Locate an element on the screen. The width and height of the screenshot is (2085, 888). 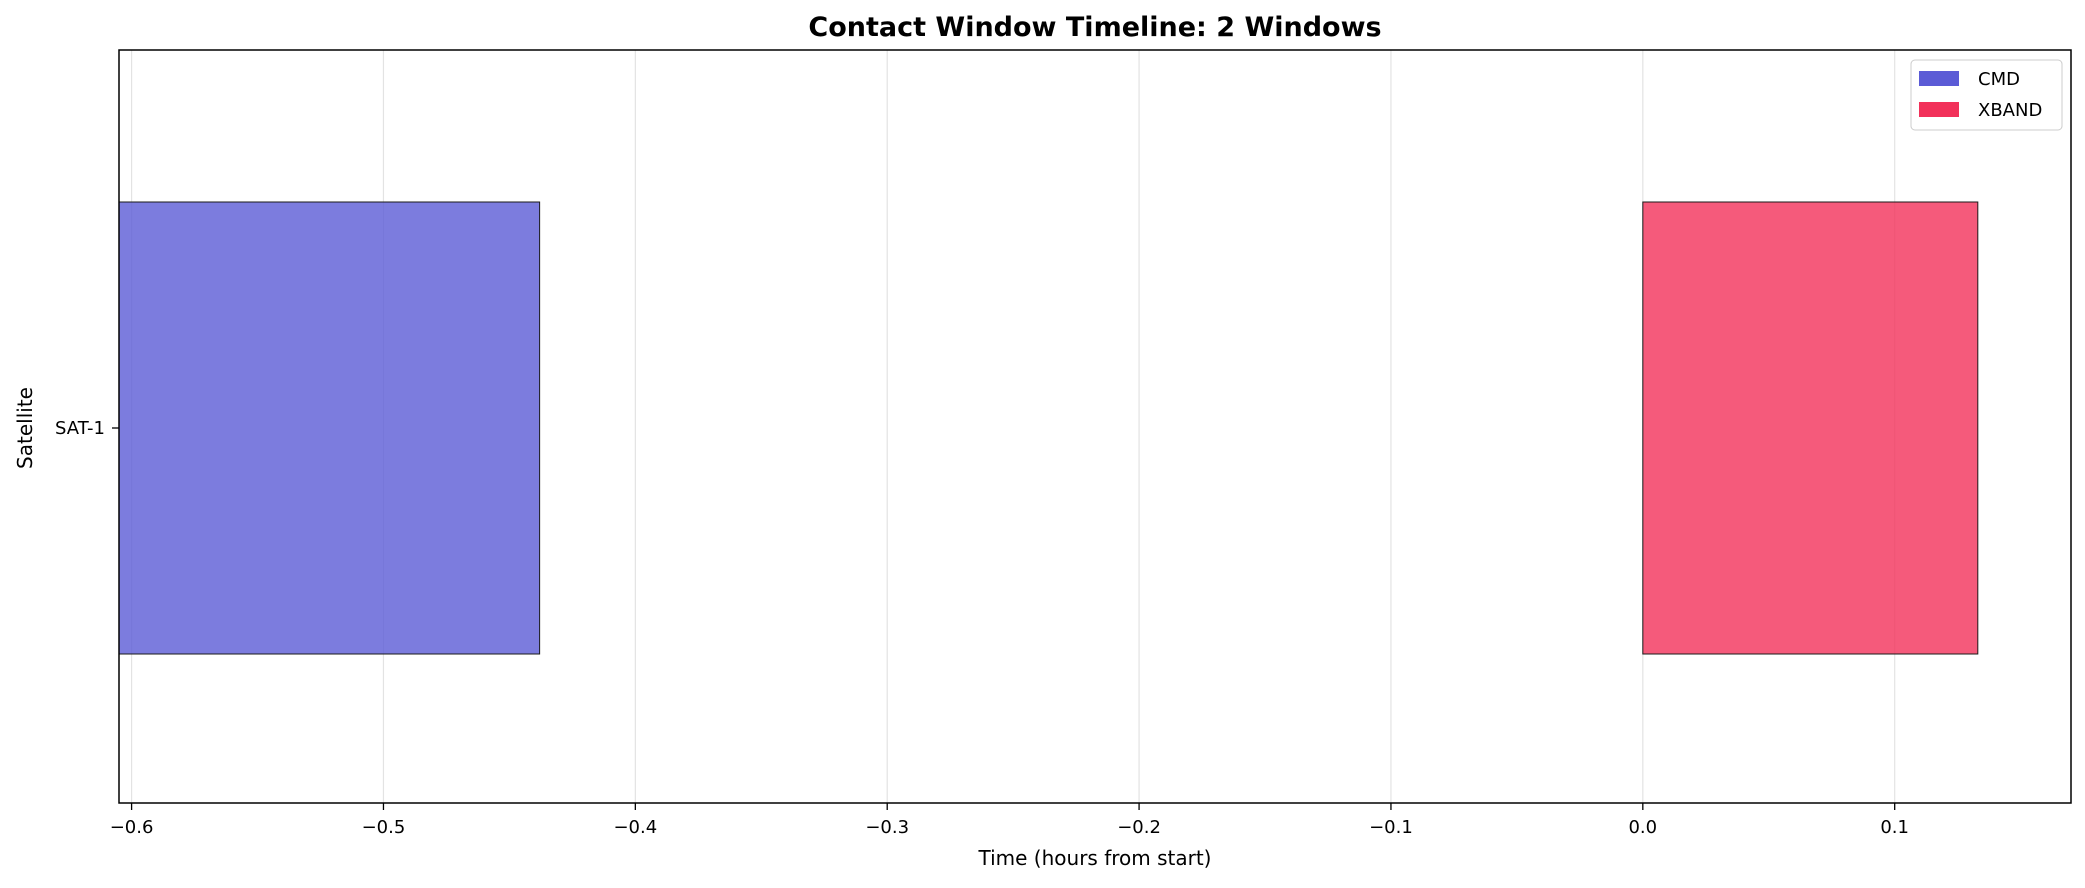
y-tick-label: SAT-1 is located at coordinates (80, 428).